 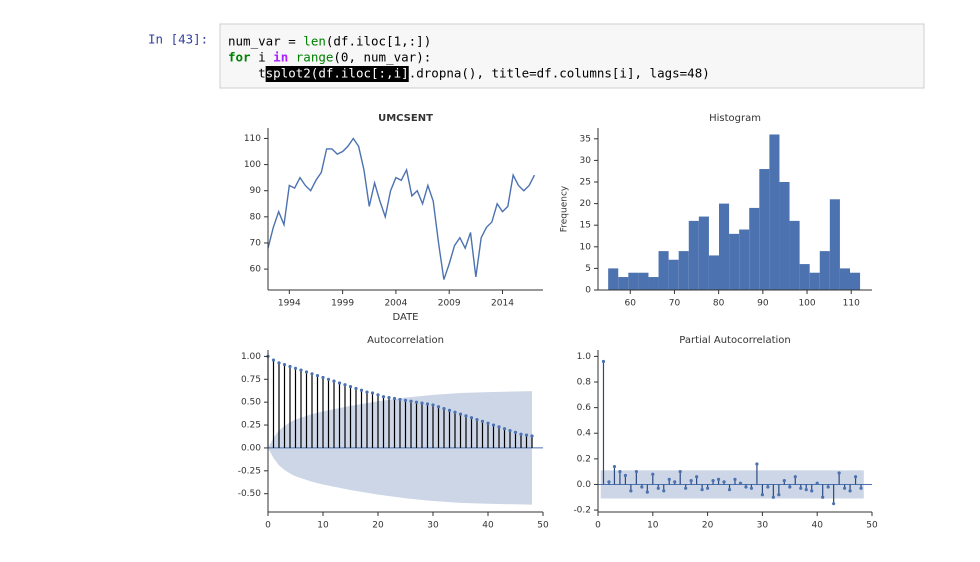 I want to click on y-tick-label: 60, so click(x=256, y=270).